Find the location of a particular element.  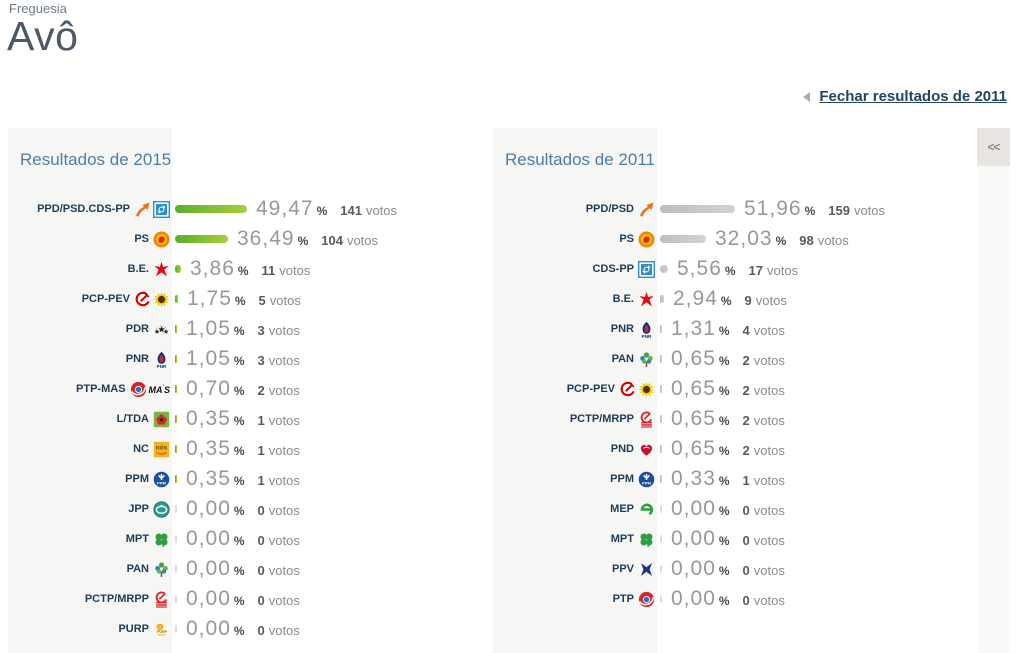

close-2011-results-link: Fechar resultados de 2011 is located at coordinates (905, 96).